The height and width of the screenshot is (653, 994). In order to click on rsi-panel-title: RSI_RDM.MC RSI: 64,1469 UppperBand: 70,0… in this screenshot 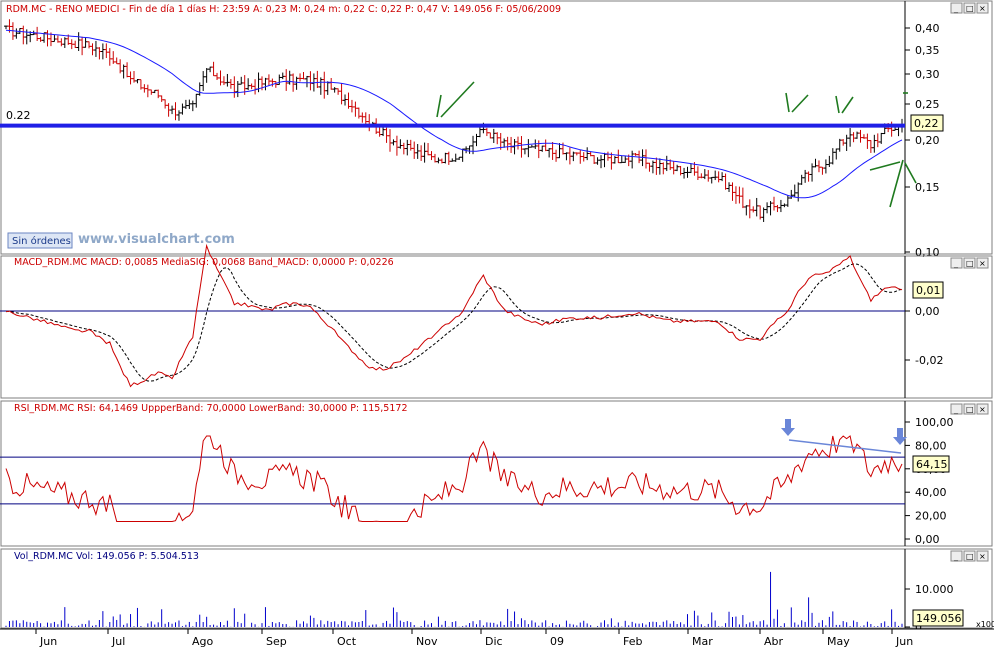, I will do `click(211, 408)`.